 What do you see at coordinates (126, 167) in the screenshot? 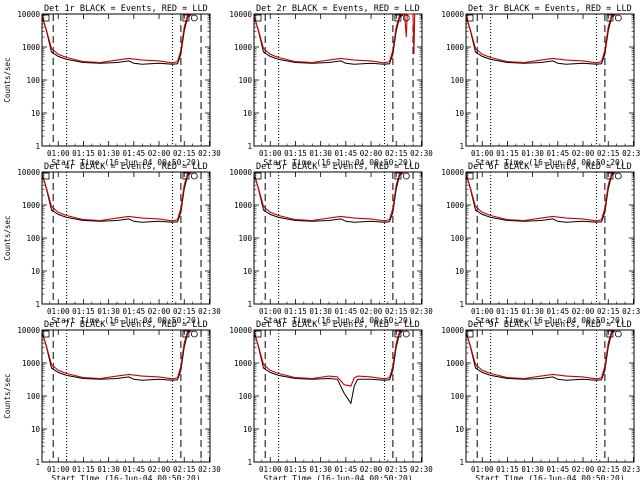
I see `panel-title: Det 4r BLACK = Events, RED = LLD` at bounding box center [126, 167].